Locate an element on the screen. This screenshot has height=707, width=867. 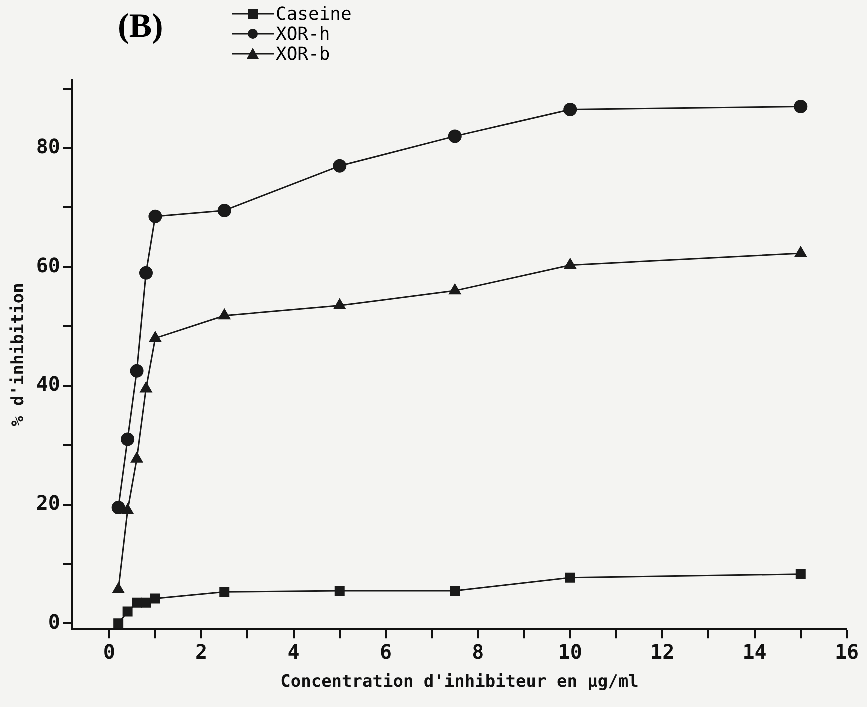
x-tick-label: 8 is located at coordinates (478, 652).